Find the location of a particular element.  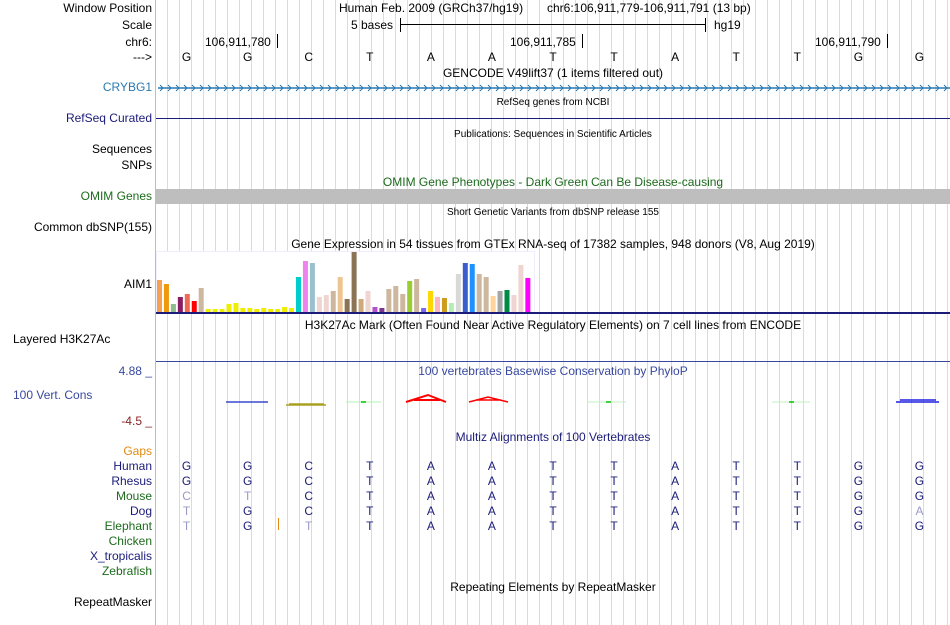

species-label: Zebrafish is located at coordinates (126, 571).